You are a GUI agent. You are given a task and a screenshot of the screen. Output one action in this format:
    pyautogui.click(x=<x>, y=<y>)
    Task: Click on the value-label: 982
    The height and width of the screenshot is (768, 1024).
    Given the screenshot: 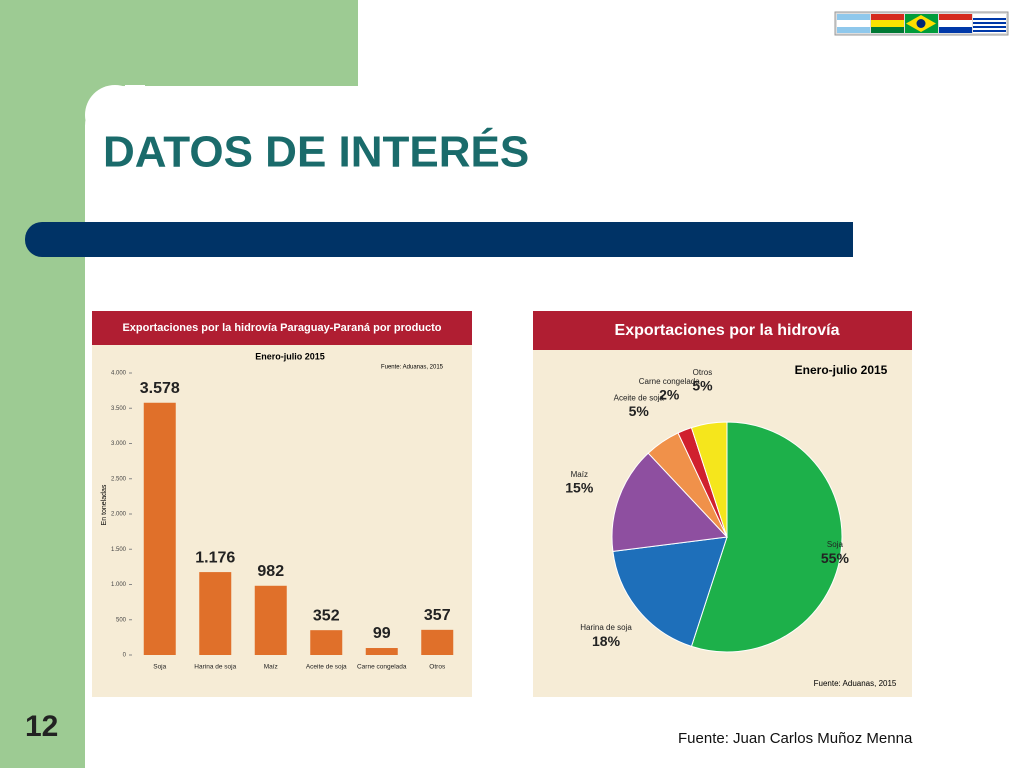 What is the action you would take?
    pyautogui.click(x=270, y=571)
    